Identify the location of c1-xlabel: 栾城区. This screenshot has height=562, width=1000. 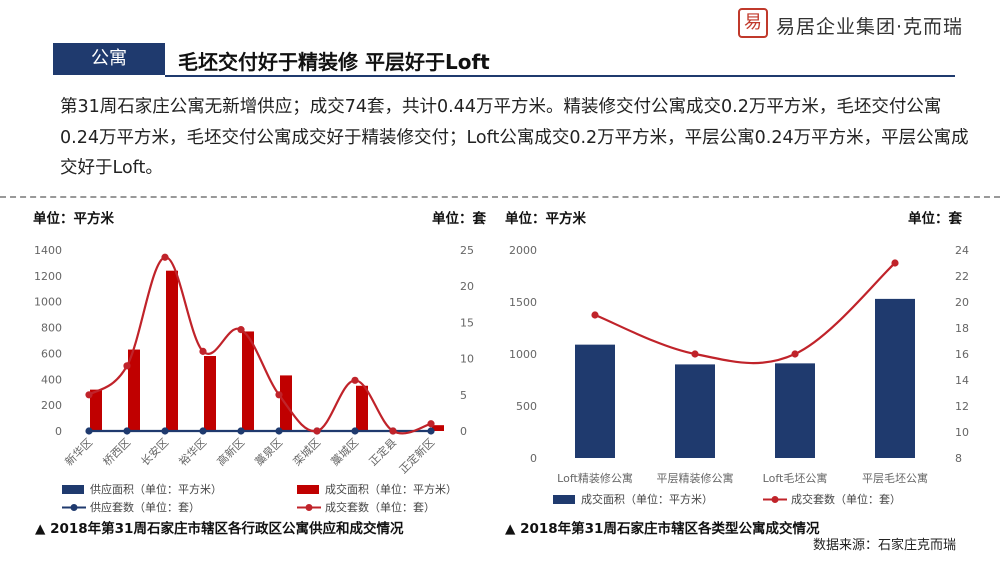
(306, 451).